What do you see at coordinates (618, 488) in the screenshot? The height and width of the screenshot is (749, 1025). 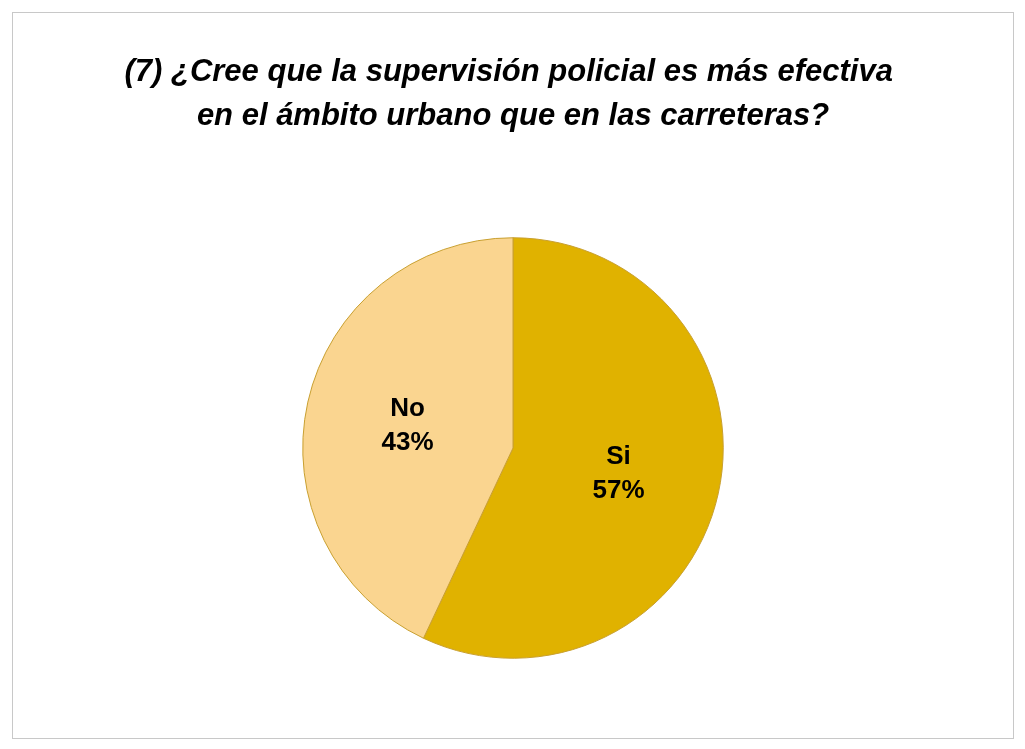 I see `data-label: 57%` at bounding box center [618, 488].